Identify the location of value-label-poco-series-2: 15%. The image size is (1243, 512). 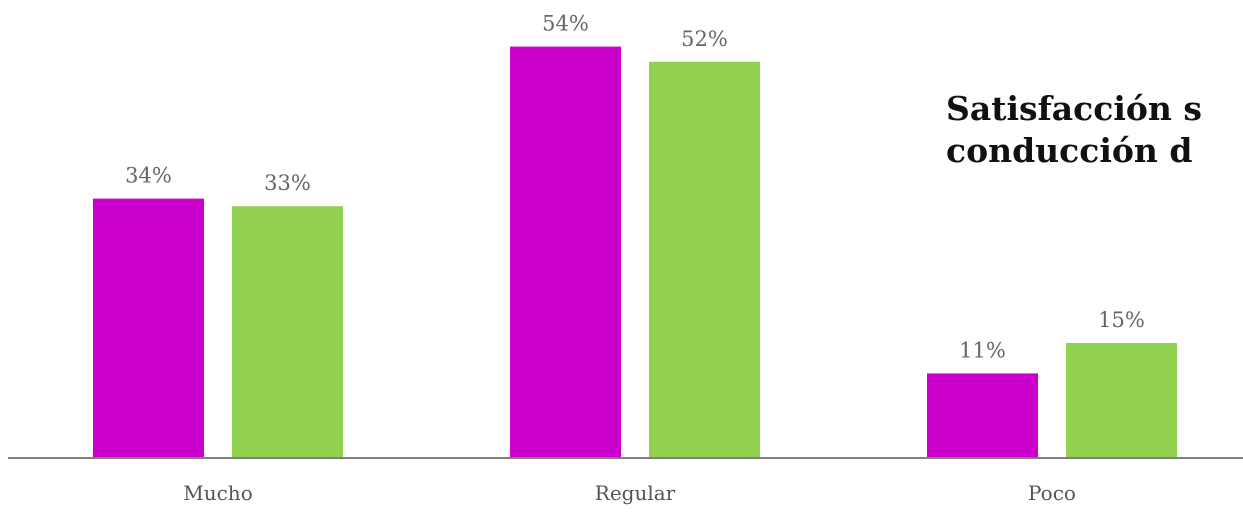
(1121, 320).